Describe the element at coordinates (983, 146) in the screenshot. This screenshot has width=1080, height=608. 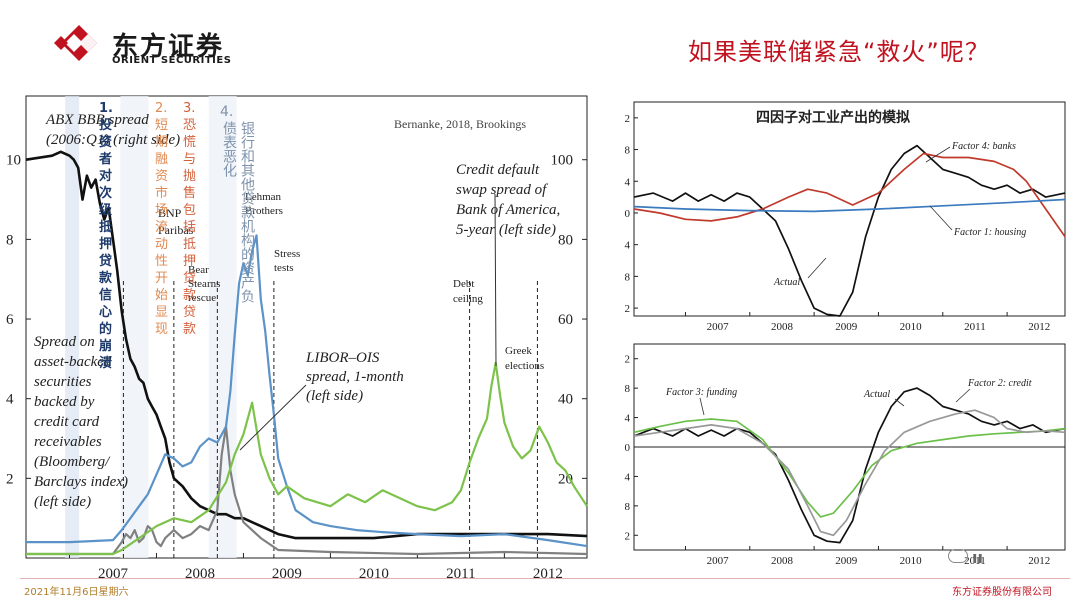
I see `top-chart-annotation-0: Factor 4: banks` at that location.